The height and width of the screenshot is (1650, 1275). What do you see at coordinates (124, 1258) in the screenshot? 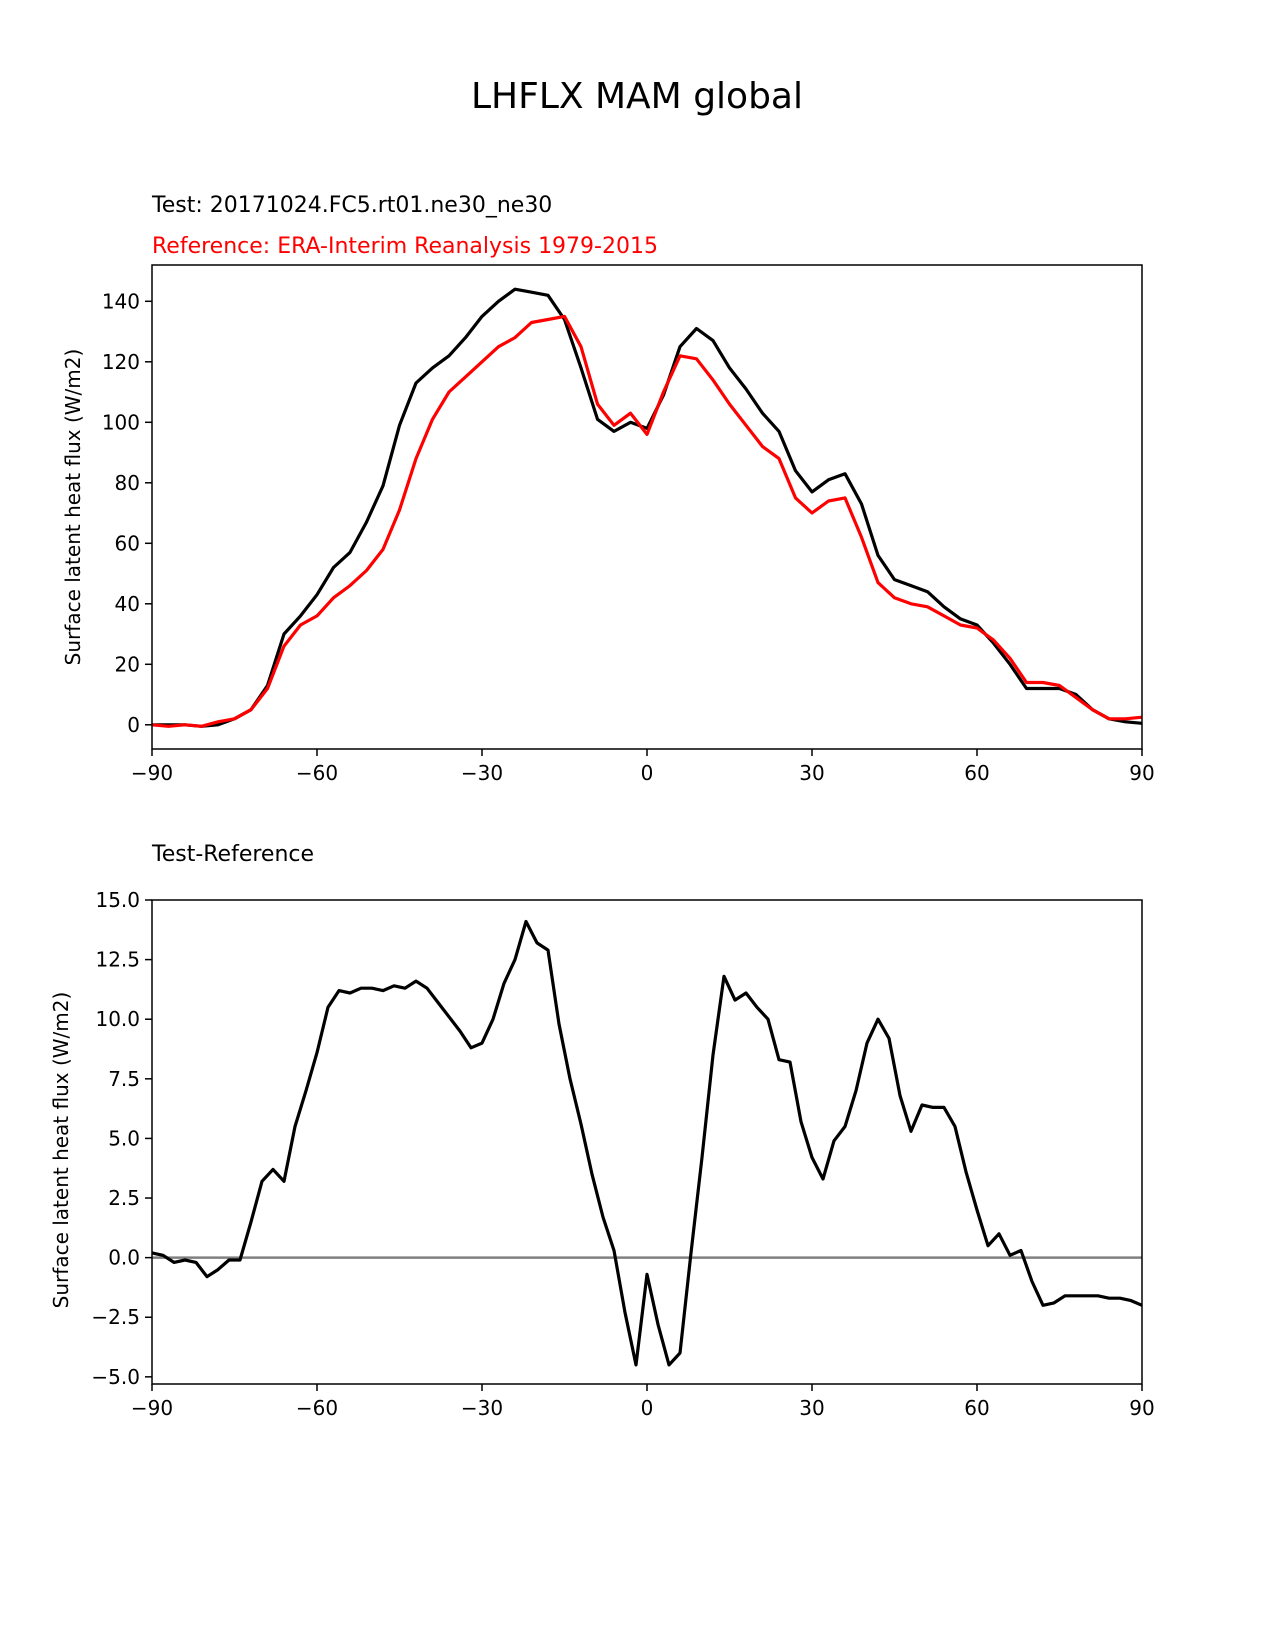
I see `y-tick-label: 0.0` at bounding box center [124, 1258].